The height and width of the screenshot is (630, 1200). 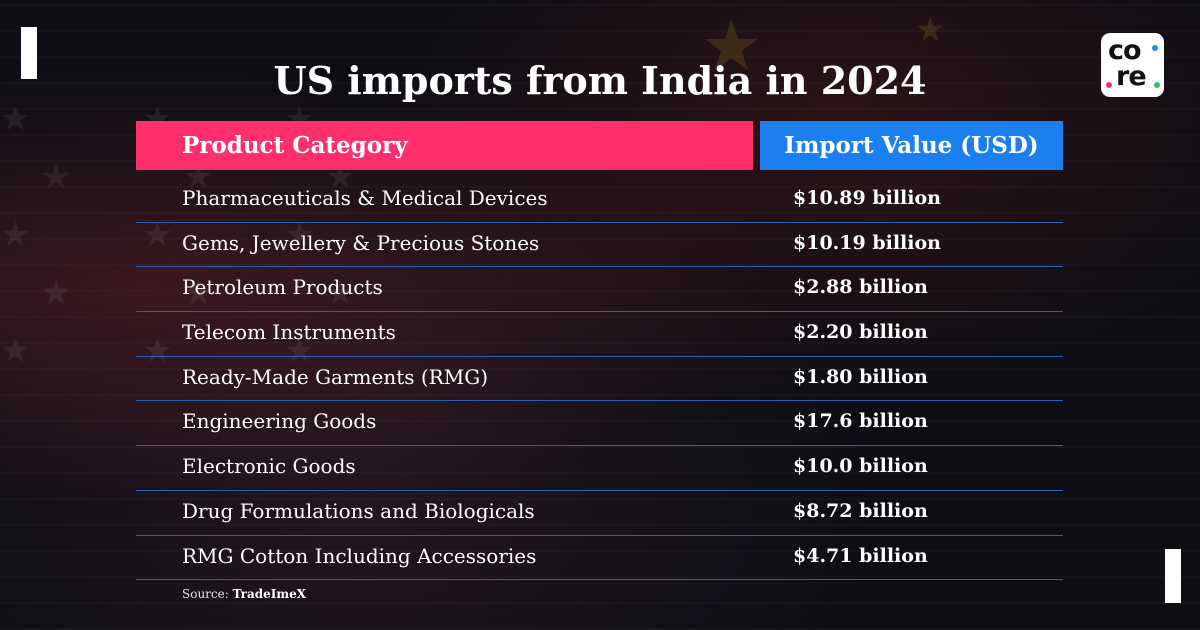 What do you see at coordinates (1131, 76) in the screenshot?
I see `logo-text-bottom: re` at bounding box center [1131, 76].